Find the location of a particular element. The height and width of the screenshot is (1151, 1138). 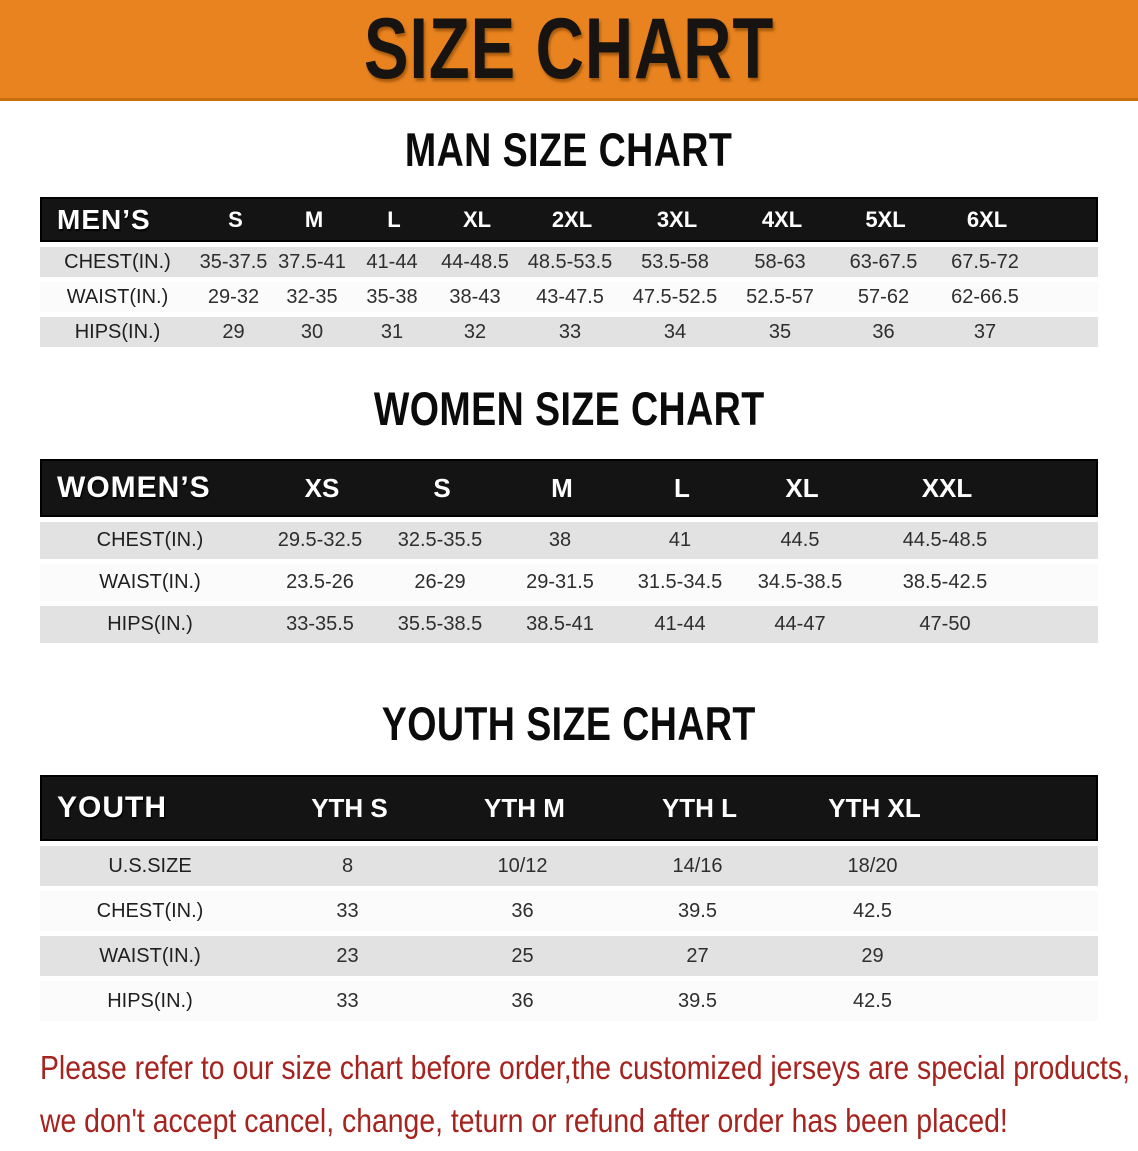

women-table-header: WOMEN’S XS S M L XL XXL is located at coordinates (569, 488).